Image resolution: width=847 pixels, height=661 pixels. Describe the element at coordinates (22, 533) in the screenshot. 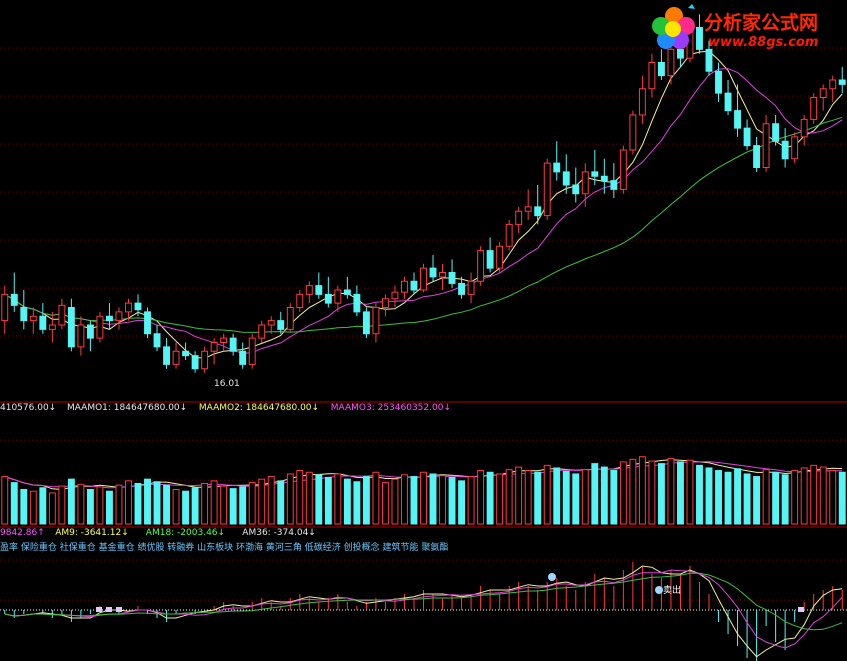

I see `indicator-header-item: 9842.86↑` at that location.